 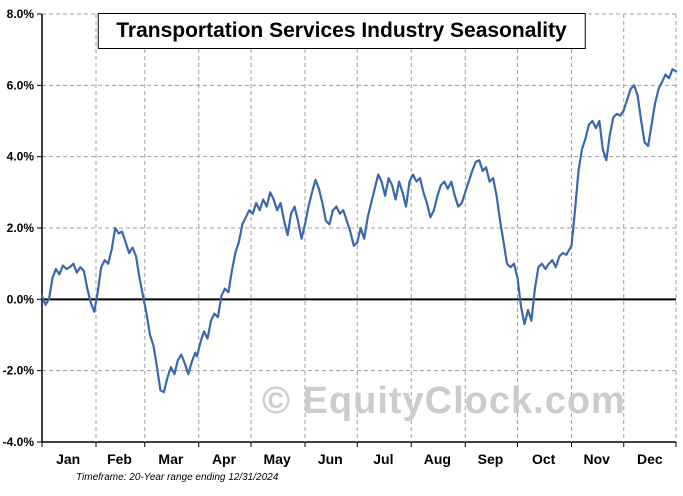 What do you see at coordinates (544, 459) in the screenshot?
I see `x-tick-label: Oct` at bounding box center [544, 459].